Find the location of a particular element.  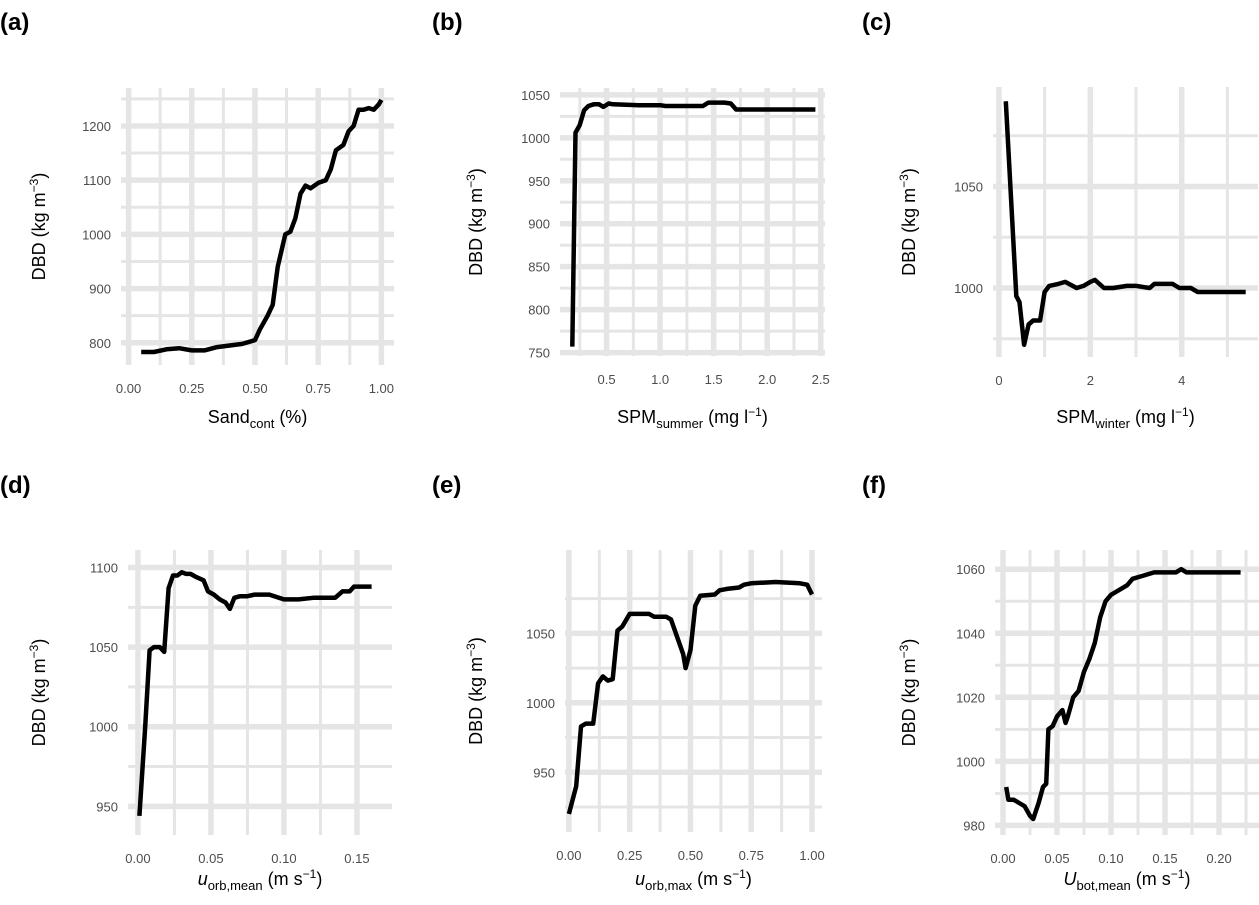

label-segment: summer is located at coordinates (680, 423).